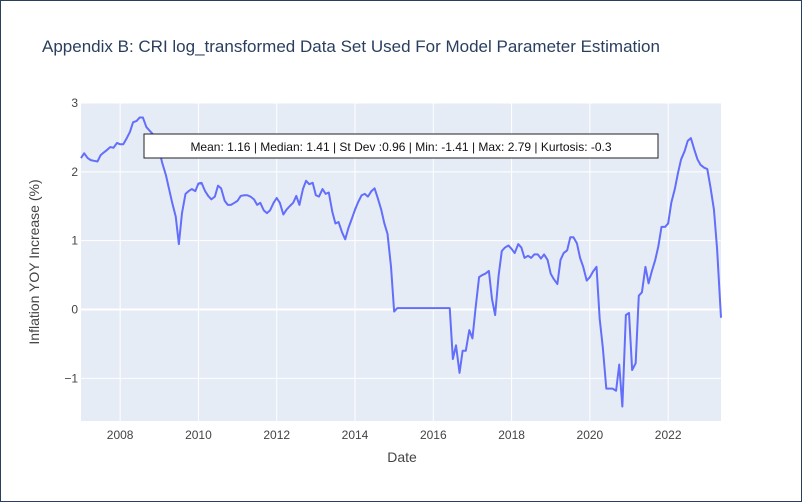 This screenshot has width=802, height=503. I want to click on x-axis-ticks: 2008 2010 2012 2014 2016 2018 2020 2022, so click(394, 435).